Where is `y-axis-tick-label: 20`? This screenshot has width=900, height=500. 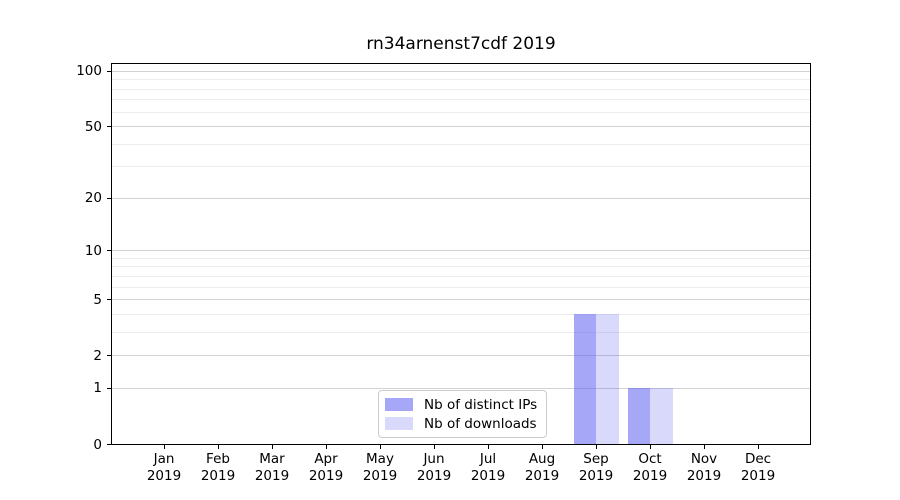 y-axis-tick-label: 20 is located at coordinates (93, 198).